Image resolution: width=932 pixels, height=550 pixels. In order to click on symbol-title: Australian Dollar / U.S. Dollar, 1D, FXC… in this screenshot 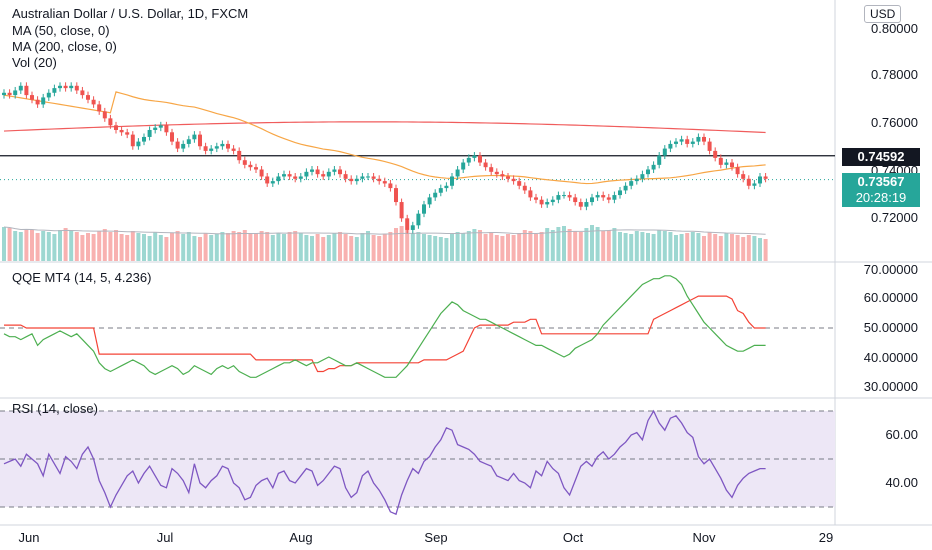, I will do `click(130, 13)`.